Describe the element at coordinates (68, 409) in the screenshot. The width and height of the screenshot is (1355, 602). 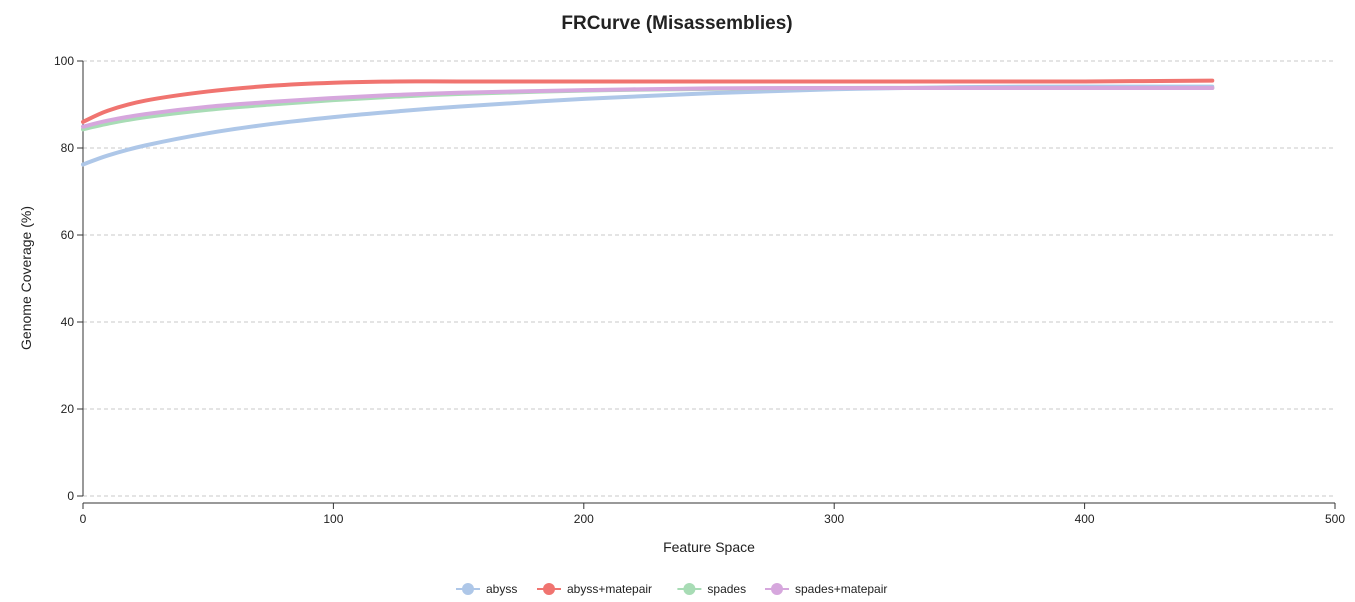
I see `y-tick-label: 20` at that location.